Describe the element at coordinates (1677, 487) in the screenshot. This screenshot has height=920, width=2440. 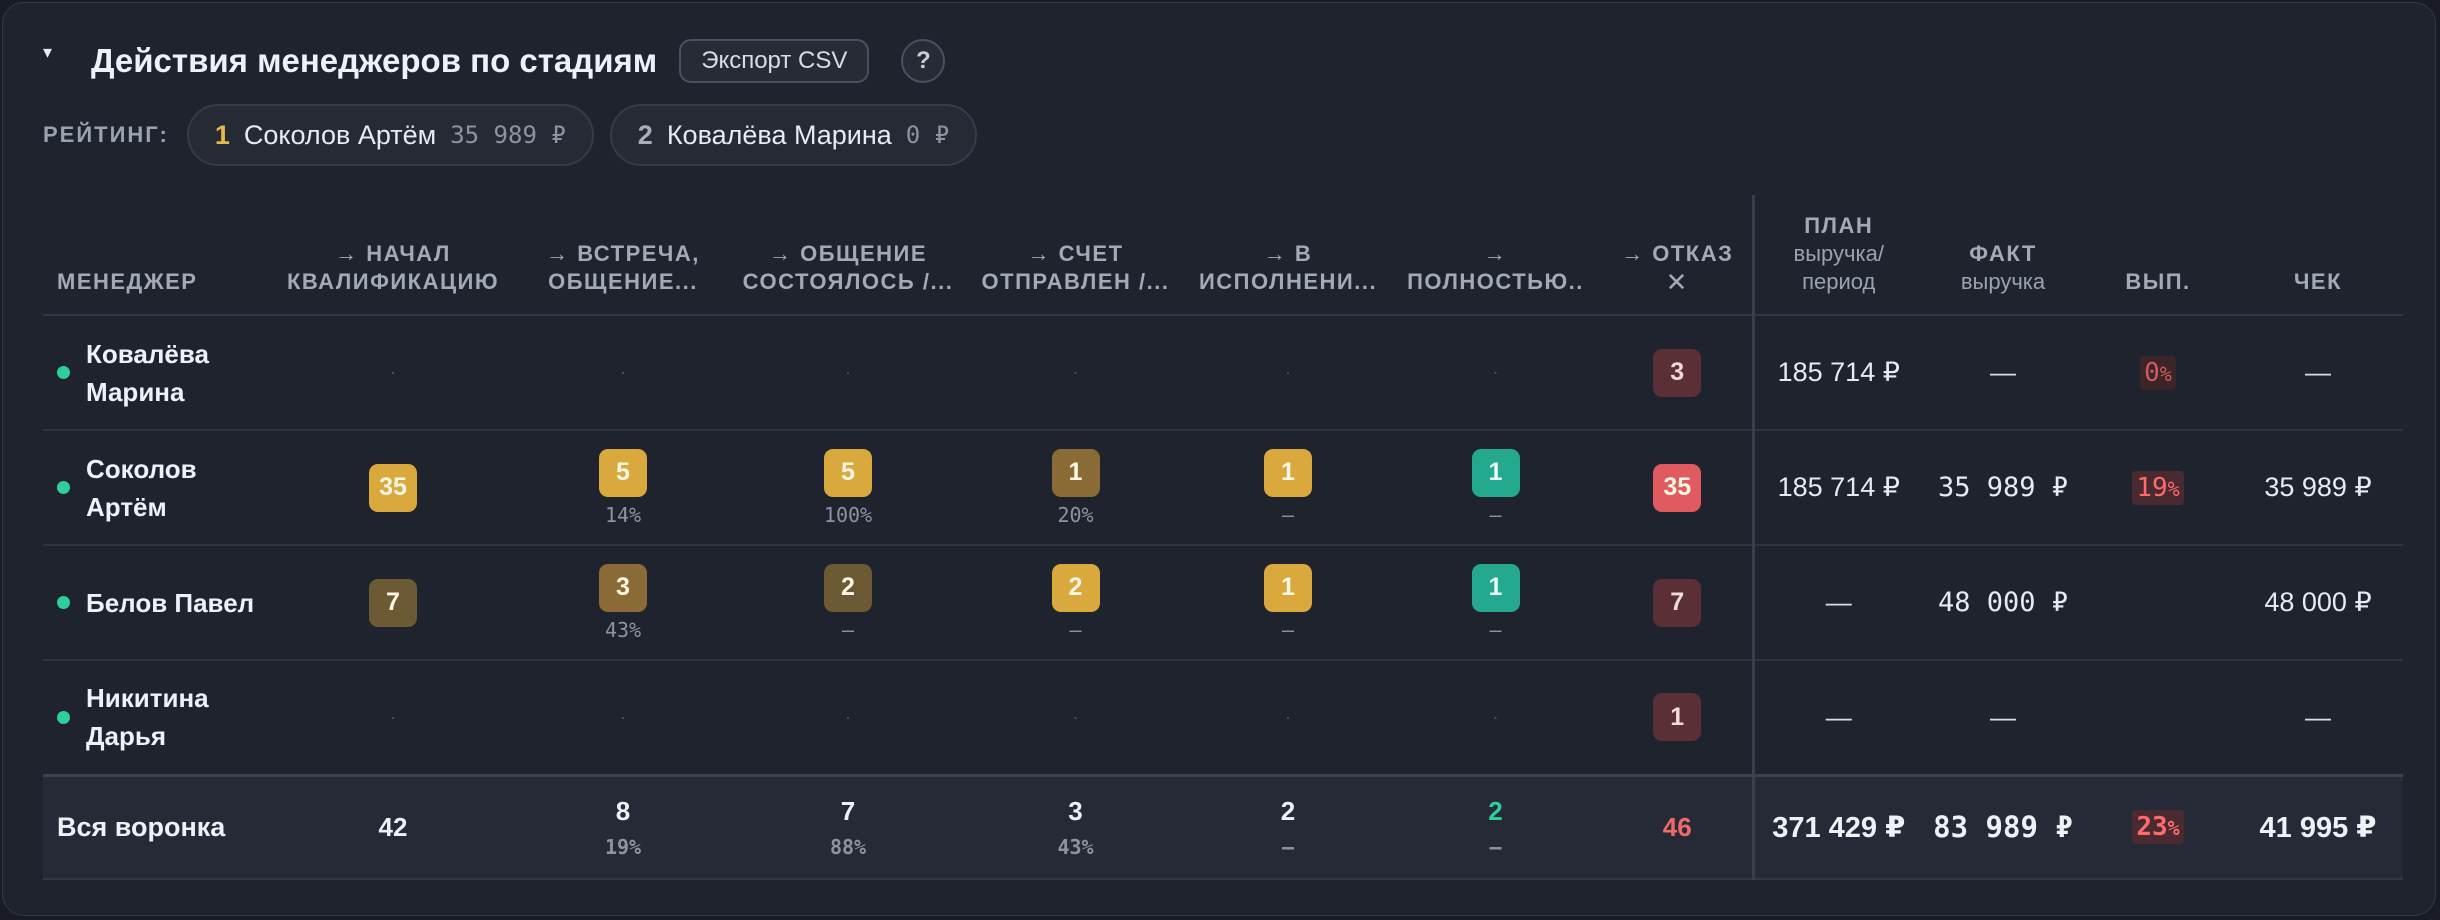
I see `refusal-badge: 35` at that location.